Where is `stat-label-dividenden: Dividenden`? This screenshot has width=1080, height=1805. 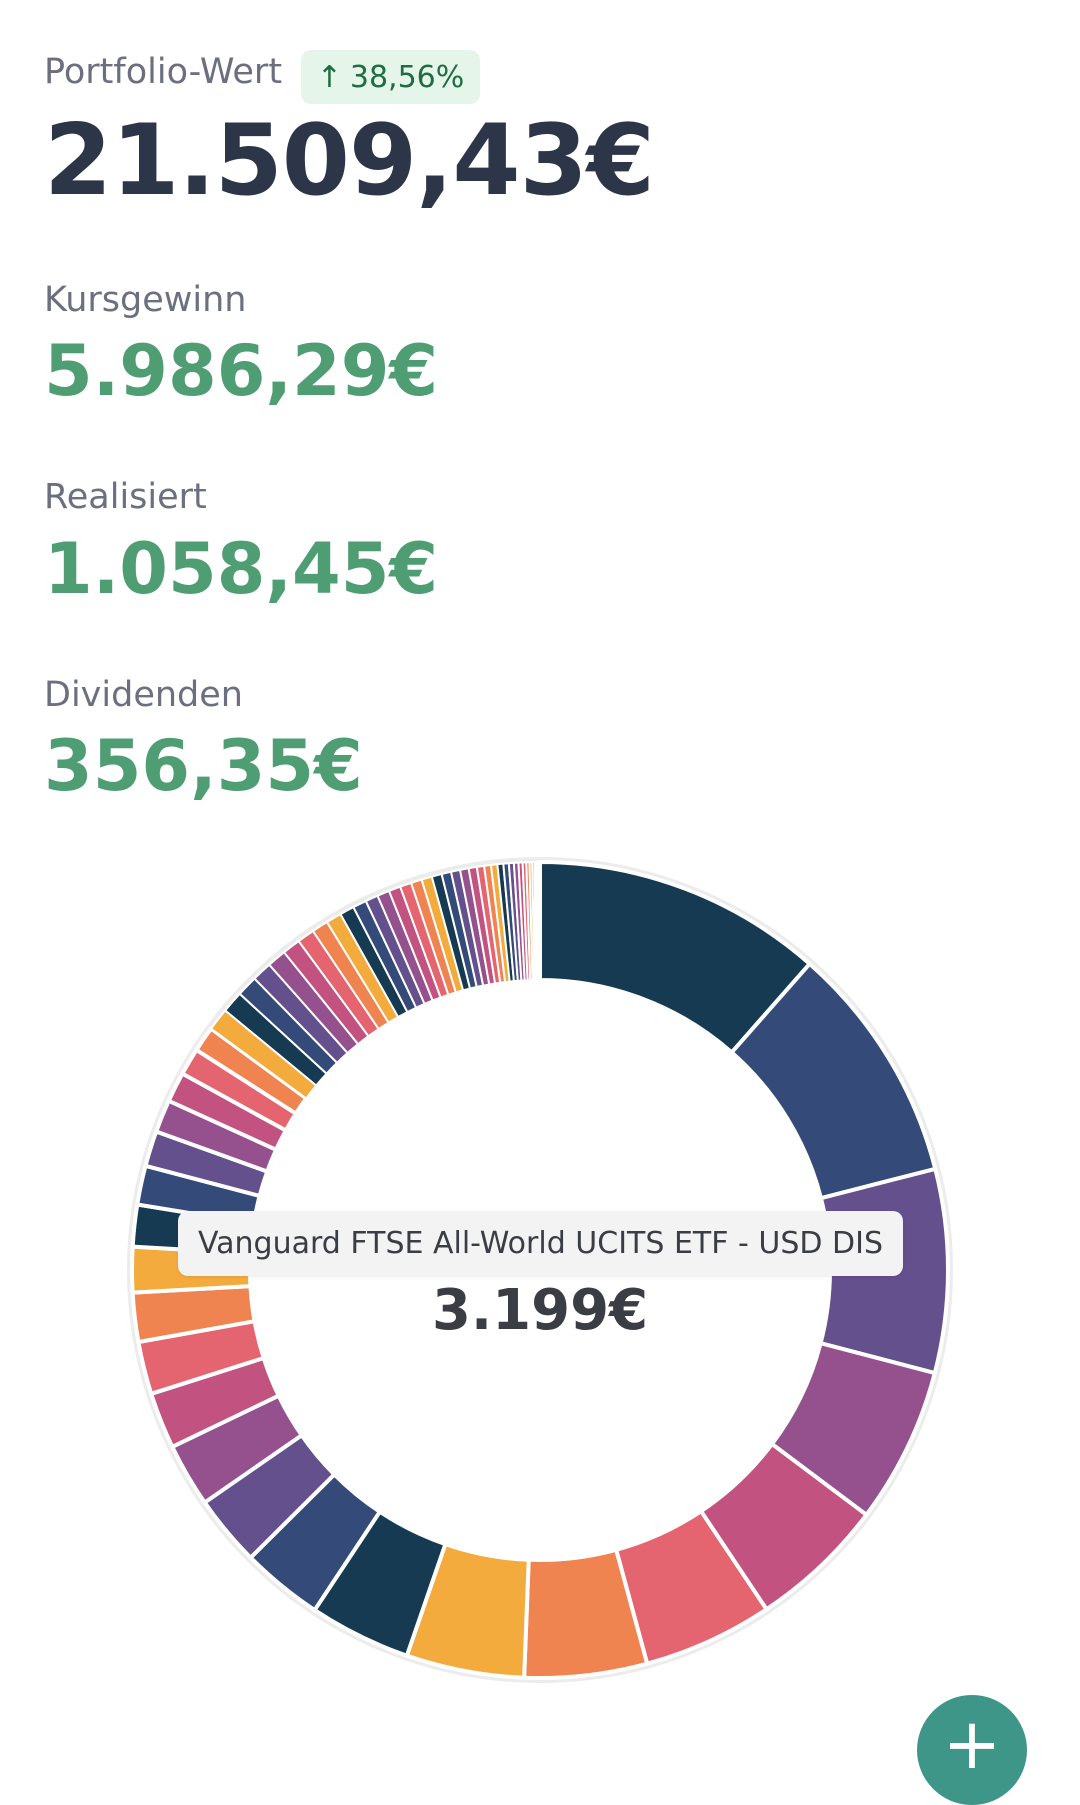 stat-label-dividenden: Dividenden is located at coordinates (143, 695).